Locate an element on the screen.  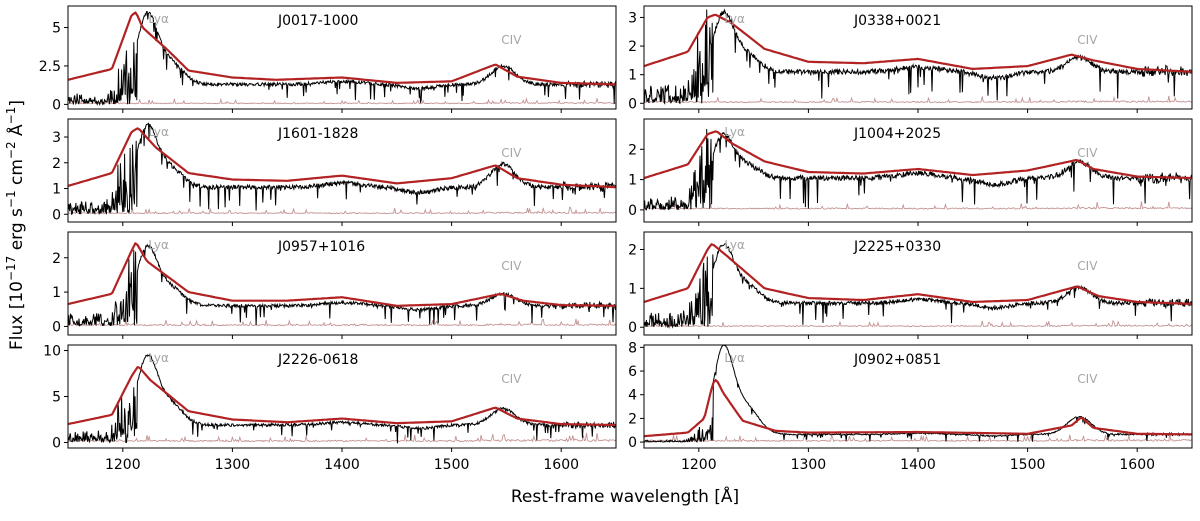
quasar-name-label: J1004+2025 is located at coordinates (897, 134).